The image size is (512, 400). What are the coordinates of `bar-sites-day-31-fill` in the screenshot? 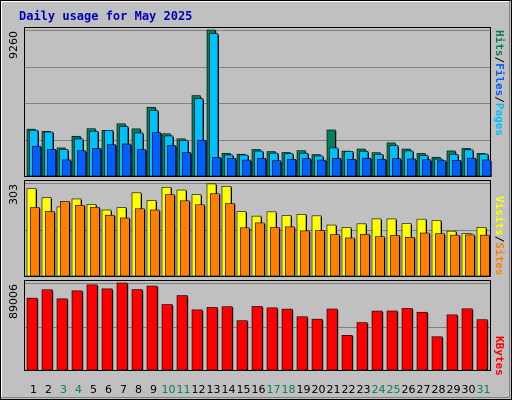 It's located at (484, 255).